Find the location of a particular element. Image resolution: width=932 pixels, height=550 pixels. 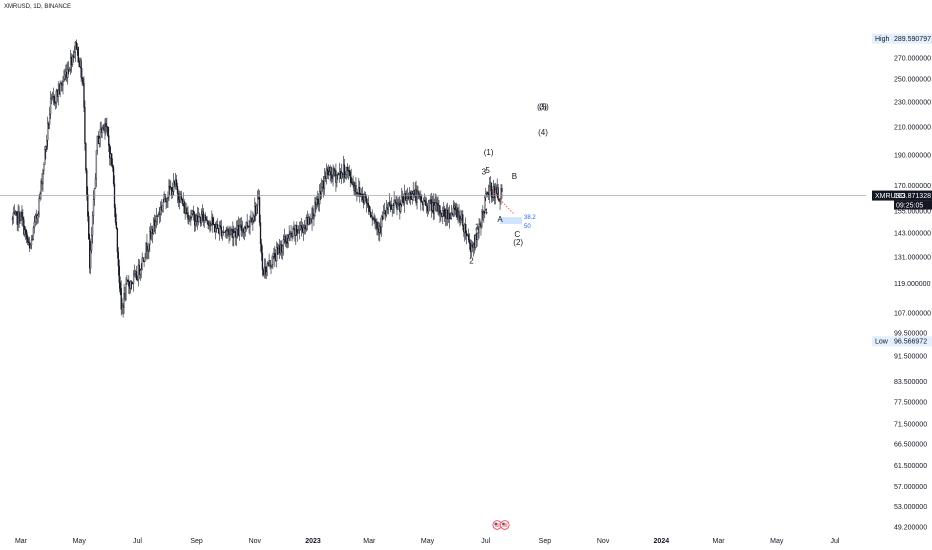

price-tick-label: 143.000000 is located at coordinates (912, 234).